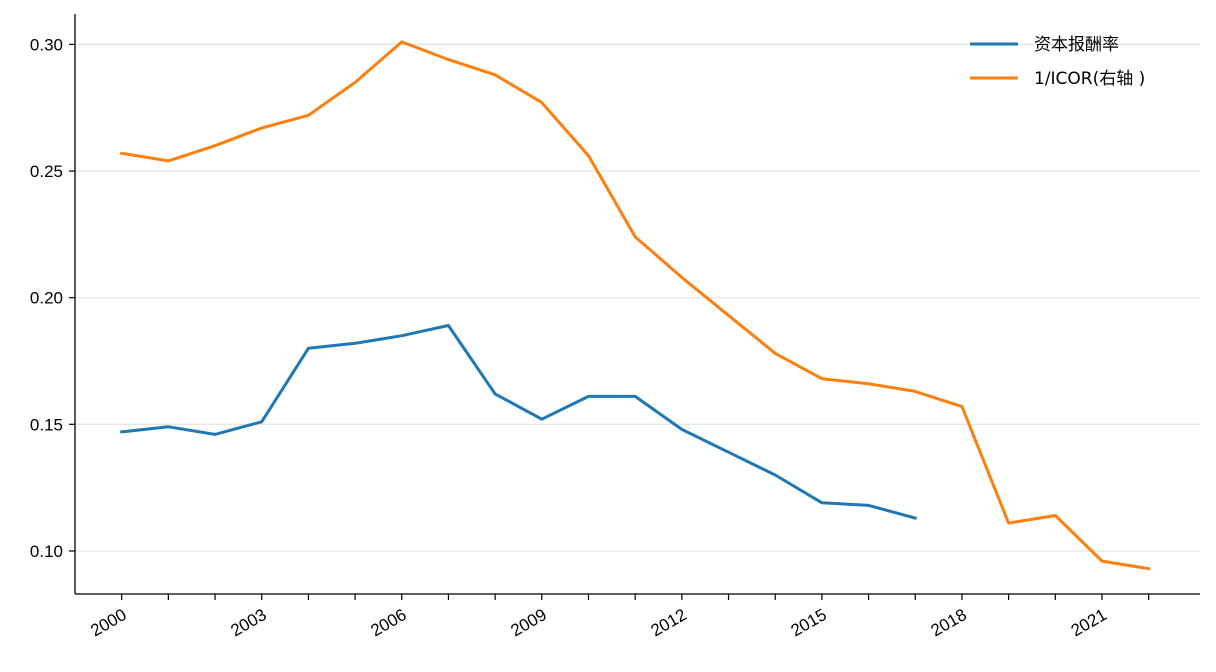 This screenshot has height=672, width=1216. What do you see at coordinates (248, 622) in the screenshot?
I see `x-tick-label: 2003` at bounding box center [248, 622].